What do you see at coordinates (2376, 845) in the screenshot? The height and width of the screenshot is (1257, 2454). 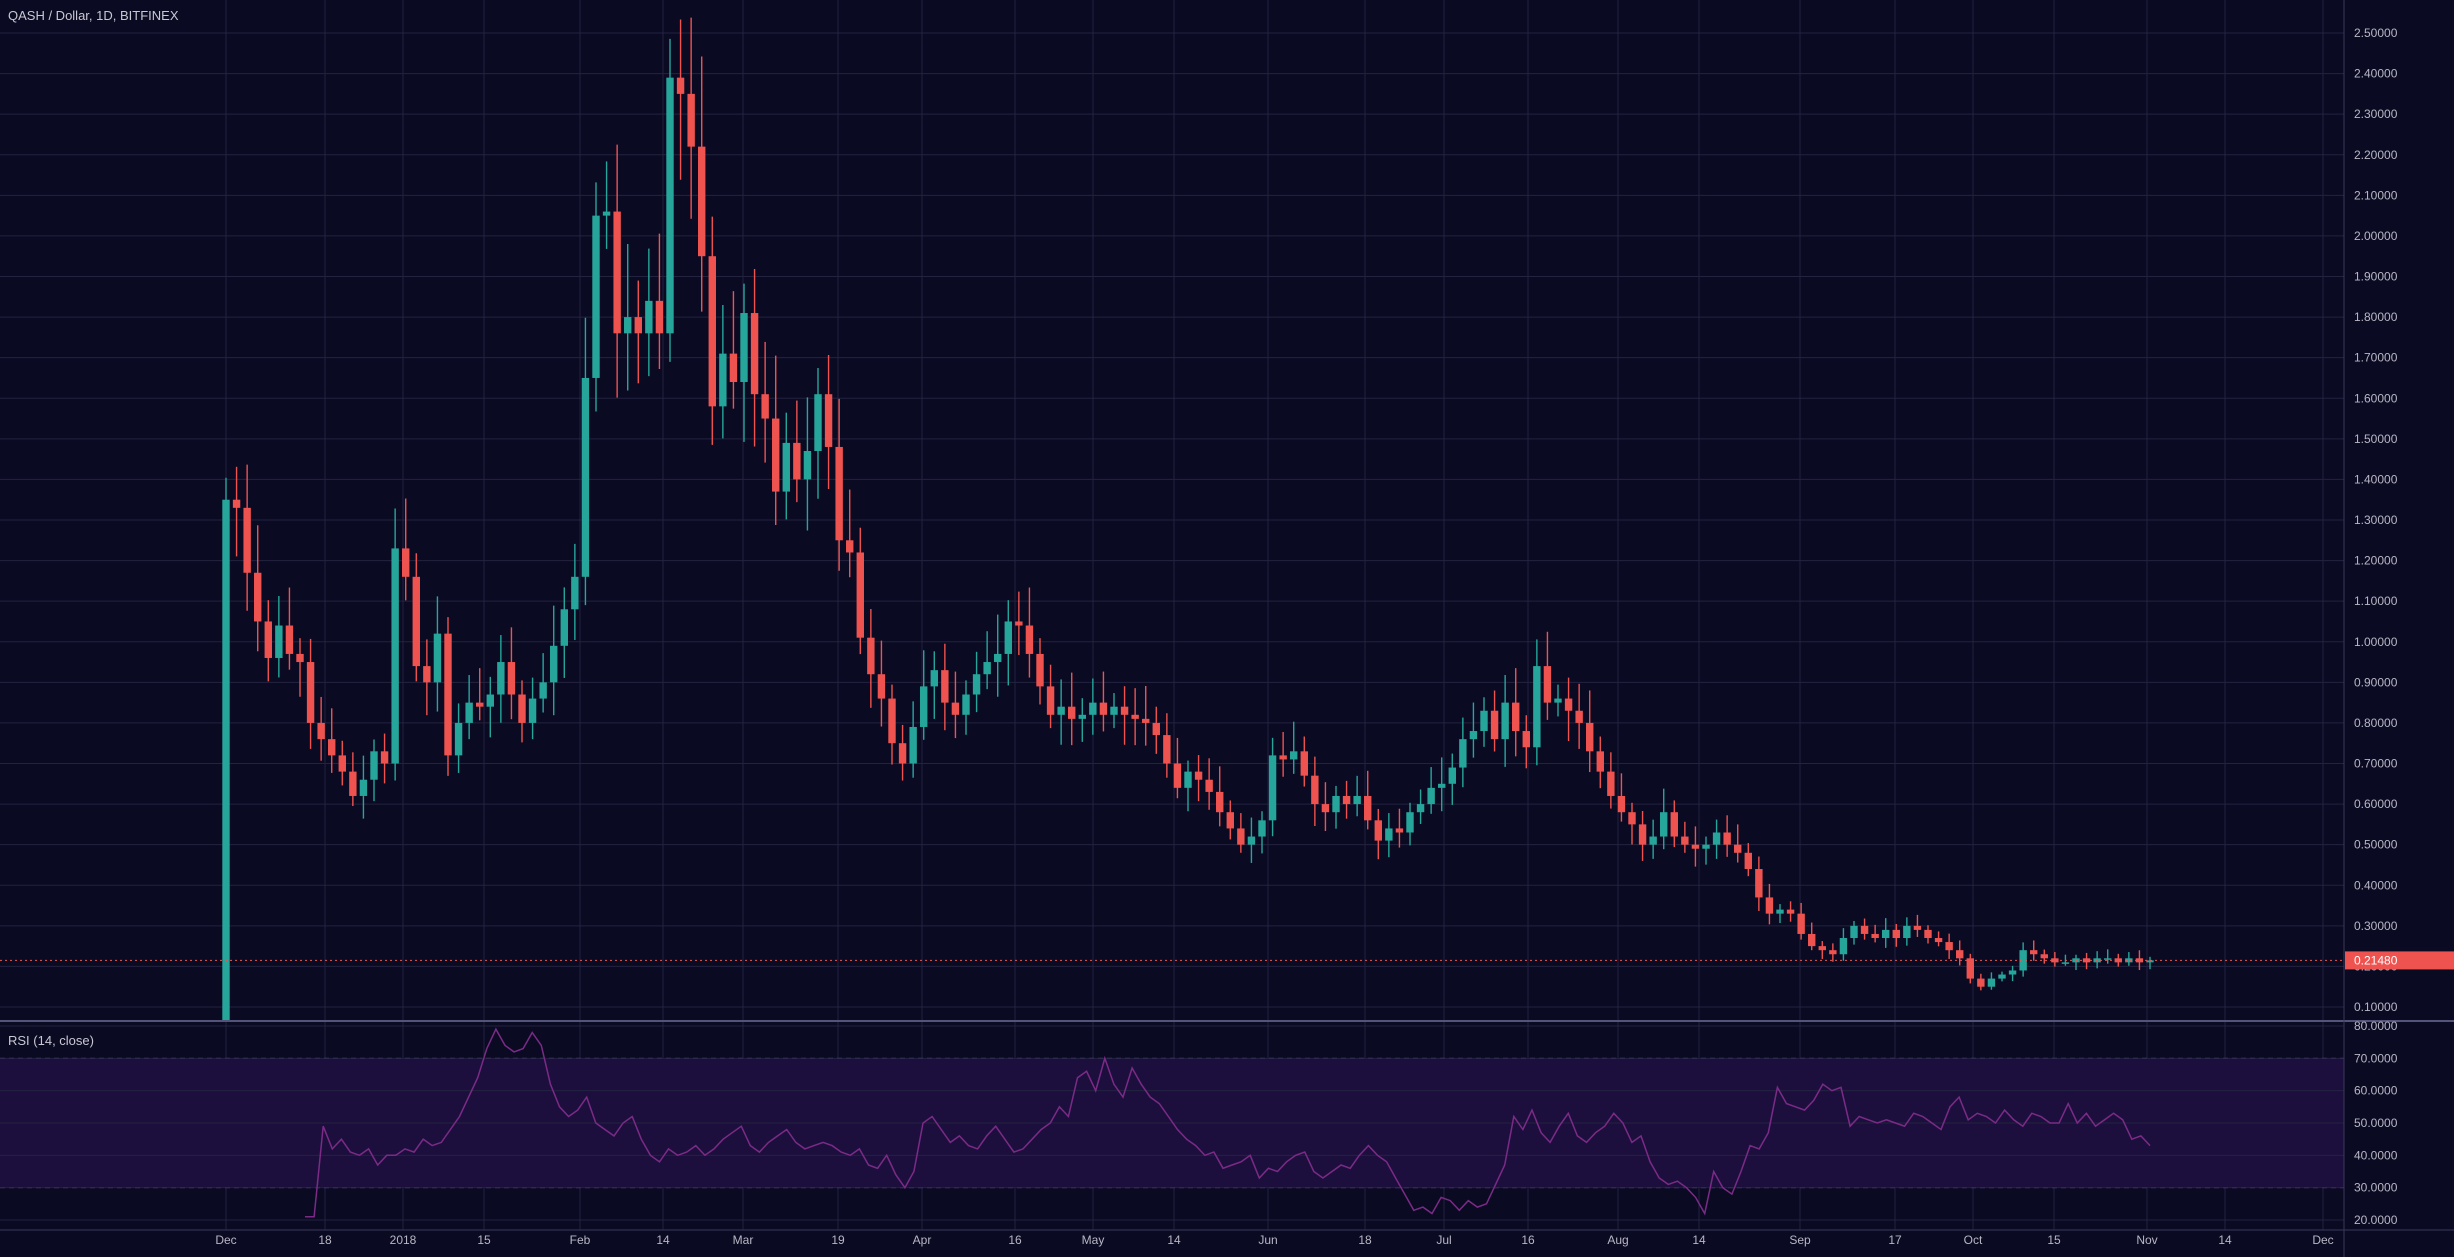 I see `price-tick-label: 0.50000` at bounding box center [2376, 845].